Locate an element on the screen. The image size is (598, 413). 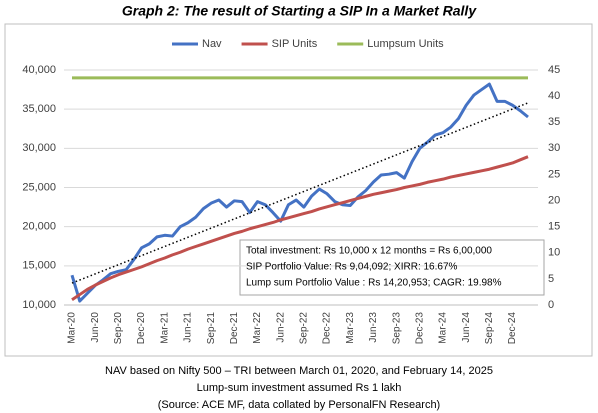
y-tick-label: 40,000 is located at coordinates (39, 70).